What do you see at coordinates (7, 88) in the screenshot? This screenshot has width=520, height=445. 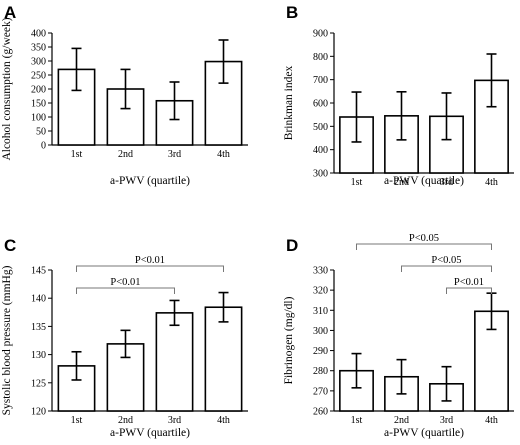 I see `y-axis-label: Alcohol consumption (g/week)` at bounding box center [7, 88].